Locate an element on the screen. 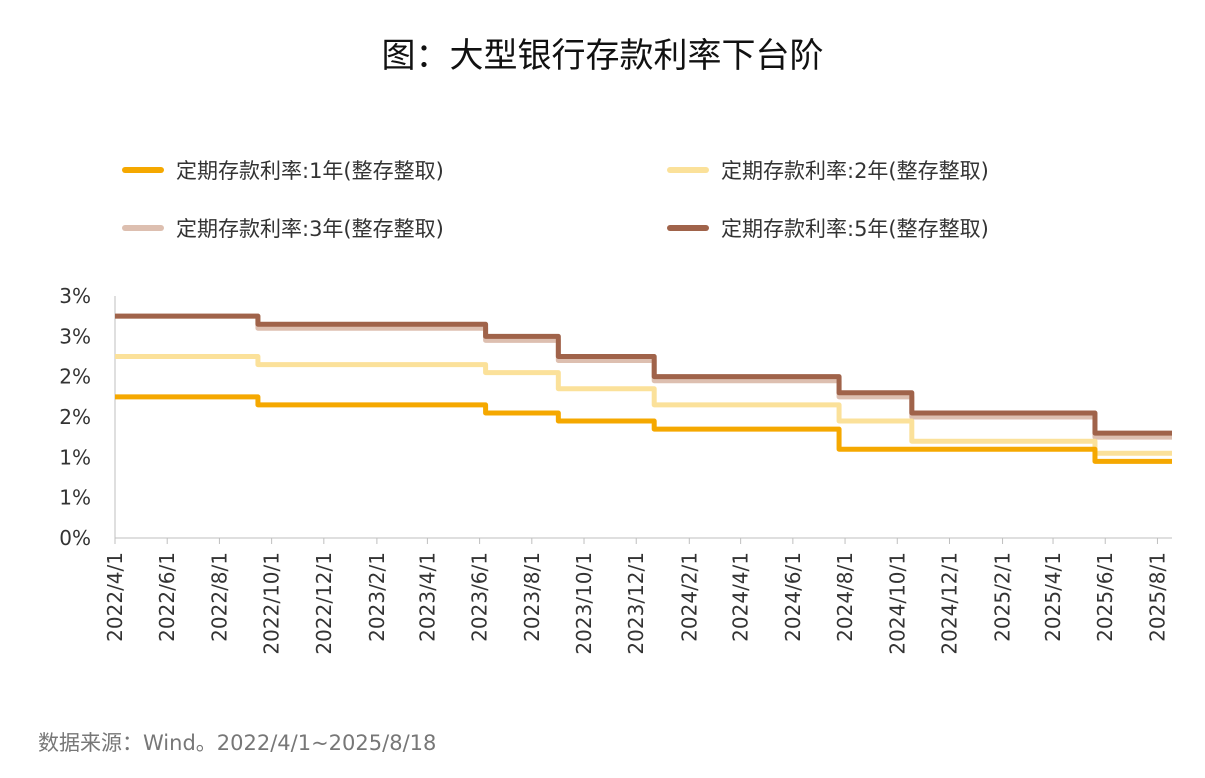 Image resolution: width=1205 pixels, height=778 pixels. x-tick-label: 2023/10/1 is located at coordinates (584, 603).